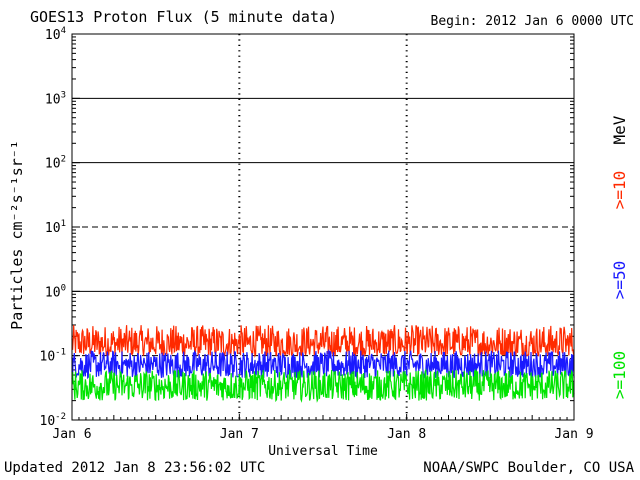 The image size is (640, 480). What do you see at coordinates (619, 375) in the screenshot?
I see `legend-entry: >=100` at bounding box center [619, 375].